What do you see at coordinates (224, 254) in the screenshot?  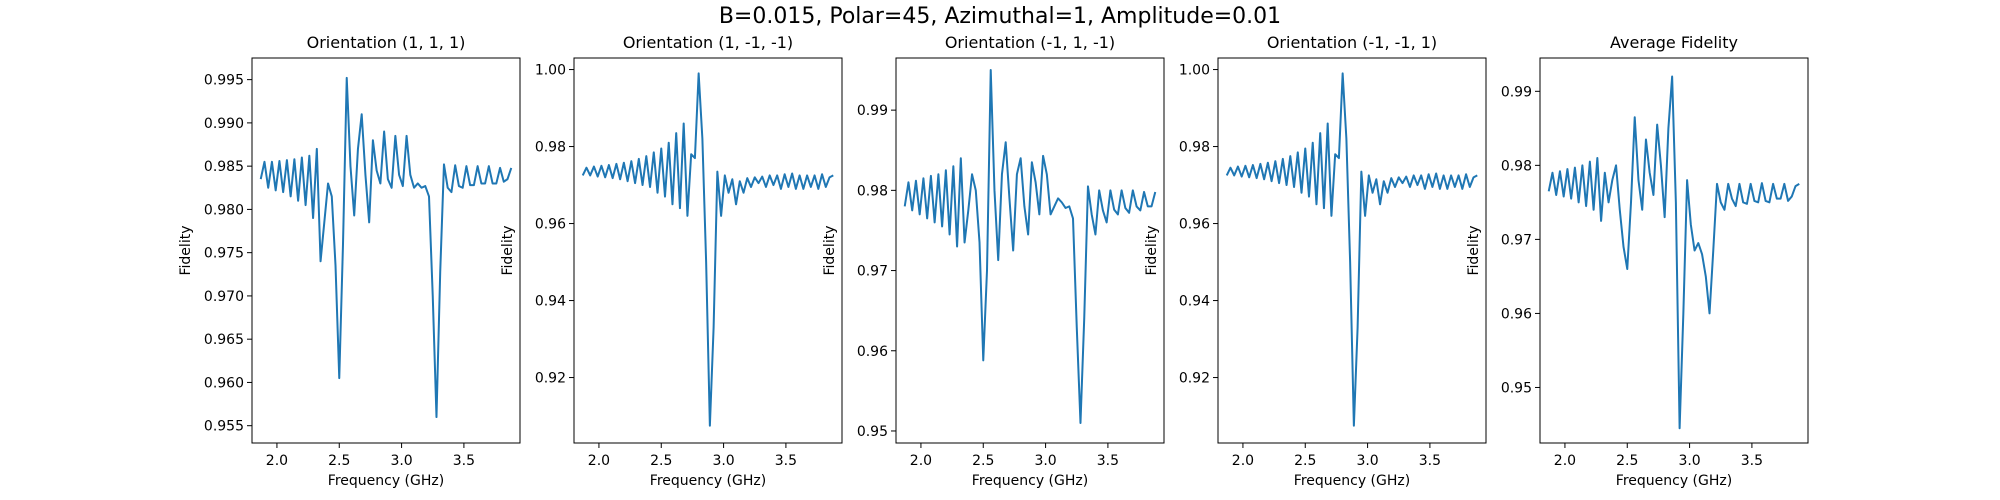 I see `y-tick-label: 0.975` at bounding box center [224, 254].